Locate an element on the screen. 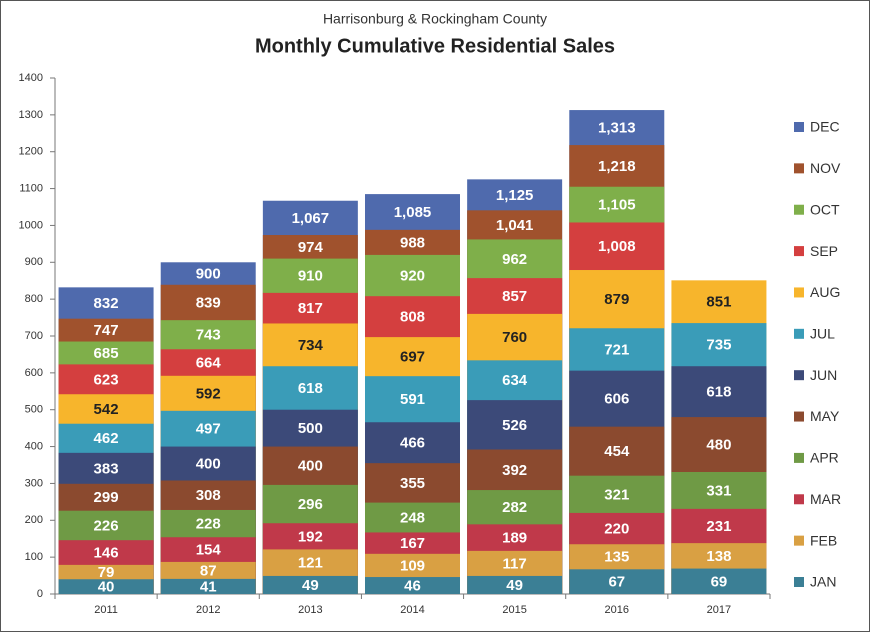 Image resolution: width=870 pixels, height=632 pixels. legend-label: JAN is located at coordinates (823, 582).